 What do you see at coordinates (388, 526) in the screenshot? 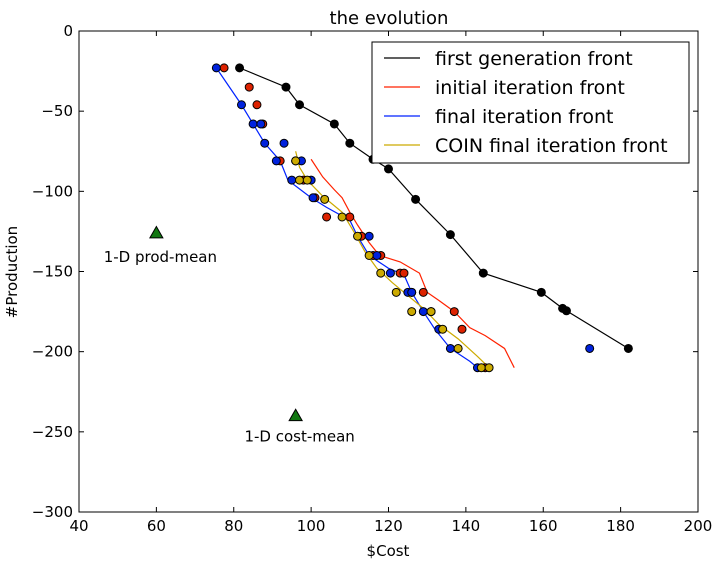
I see `x-tick-label: 120` at bounding box center [388, 526].